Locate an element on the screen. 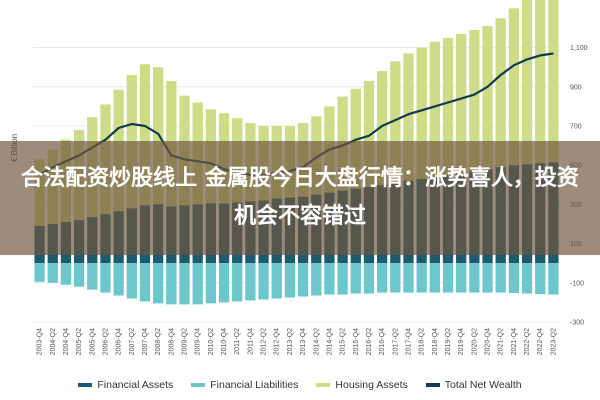 The image size is (600, 400). legend-label: Housing Assets is located at coordinates (371, 385).